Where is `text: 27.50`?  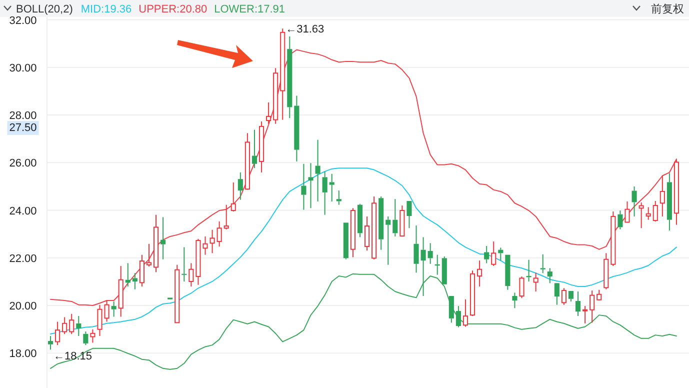 text: 27.50 is located at coordinates (23, 128).